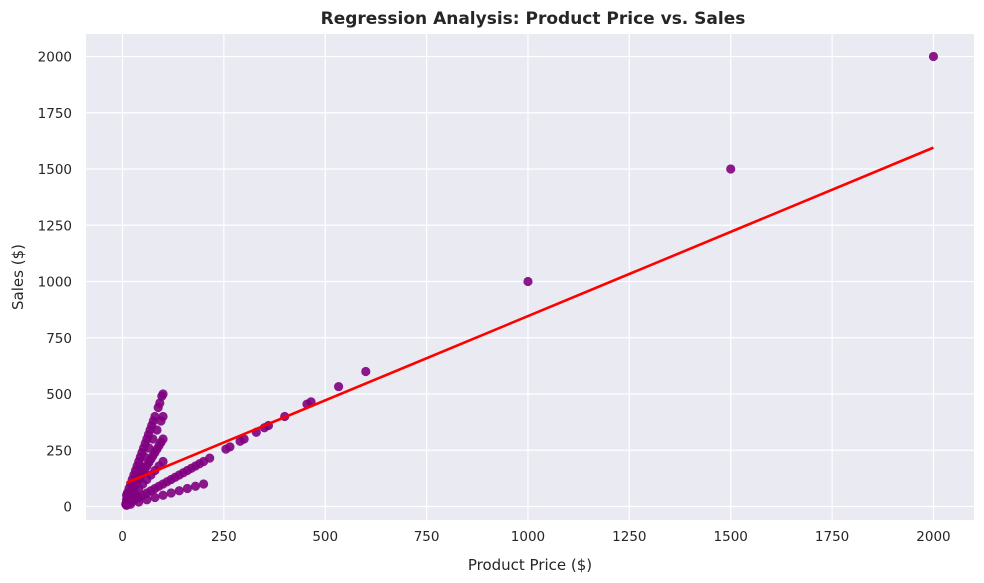 The width and height of the screenshot is (984, 583). Describe the element at coordinates (528, 537) in the screenshot. I see `x-tick-label: 1000` at that location.